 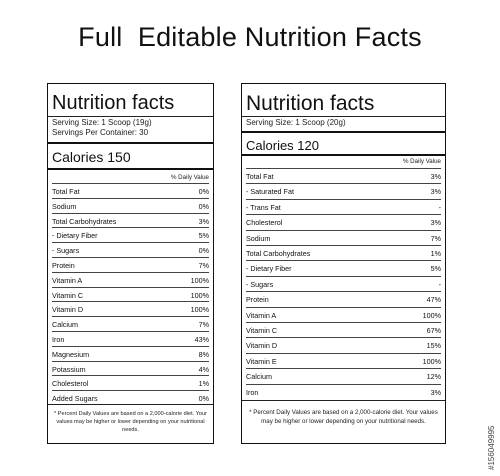 I want to click on serving-size: Serving Size: 1 Scoop (20g), so click(x=296, y=122).